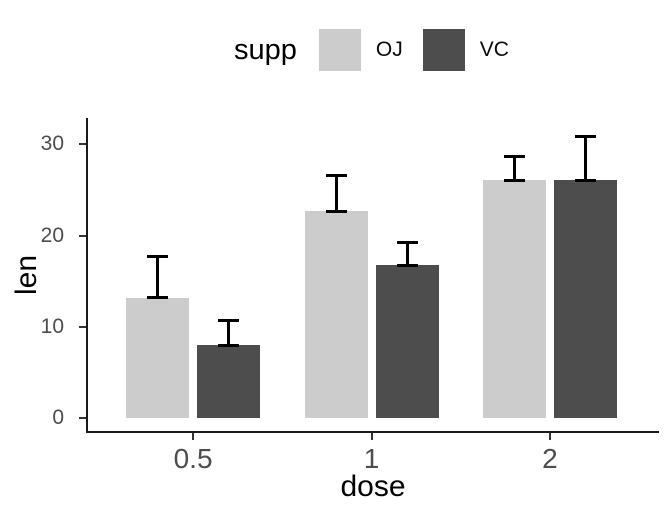  Describe the element at coordinates (158, 358) in the screenshot. I see `bar-oj-dose-0.5` at that location.